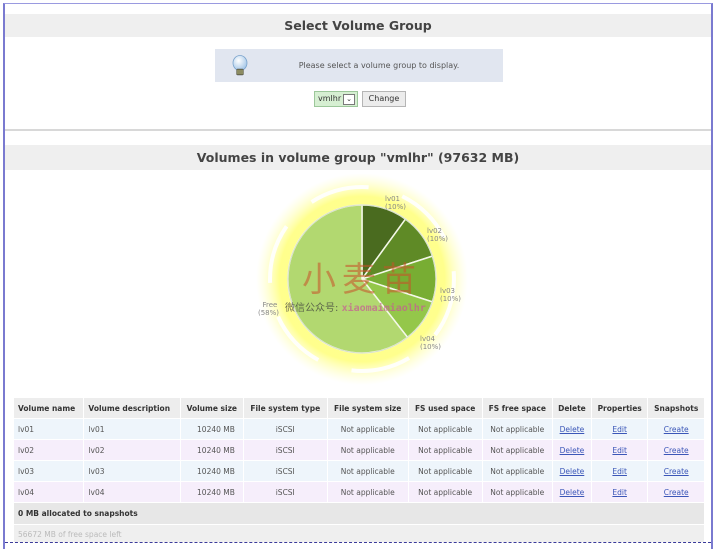  What do you see at coordinates (132, 492) in the screenshot?
I see `cell-description: lv04` at bounding box center [132, 492].